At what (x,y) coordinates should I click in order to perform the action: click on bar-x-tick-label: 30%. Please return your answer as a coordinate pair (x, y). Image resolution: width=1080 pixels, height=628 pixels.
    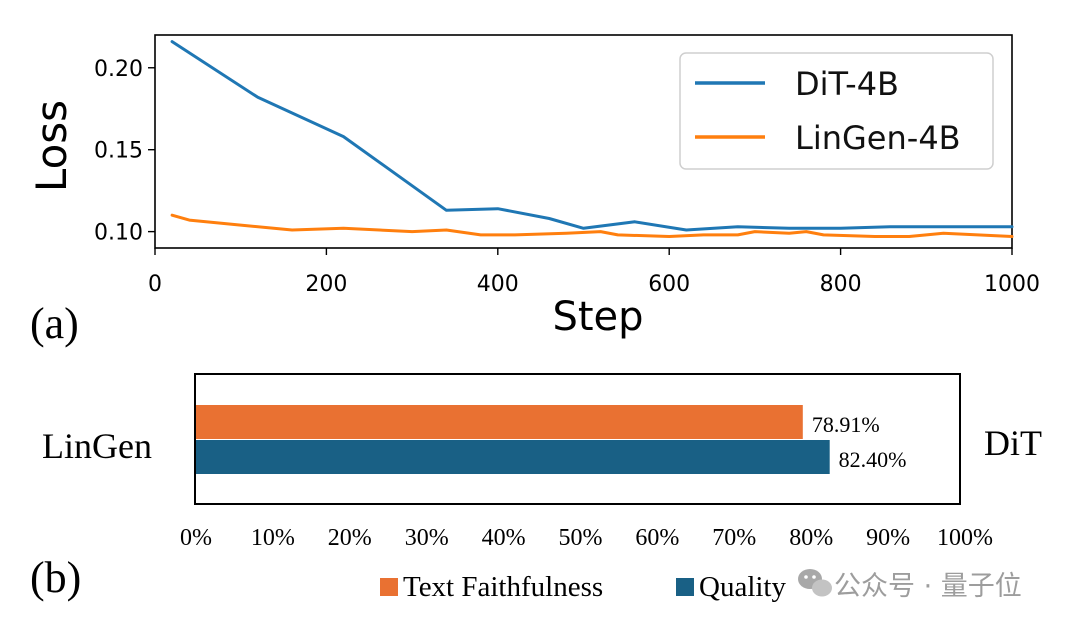
    Looking at the image, I should click on (427, 538).